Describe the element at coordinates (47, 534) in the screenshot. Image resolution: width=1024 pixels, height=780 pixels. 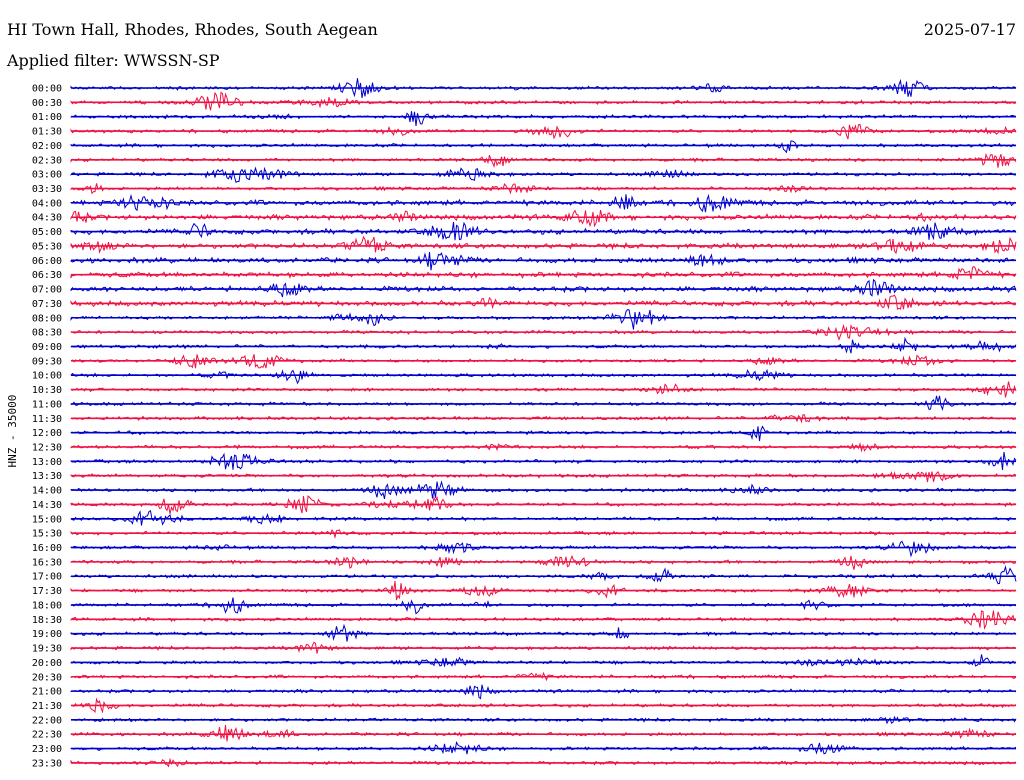
I see `tick-label-1530: 15:30` at that location.